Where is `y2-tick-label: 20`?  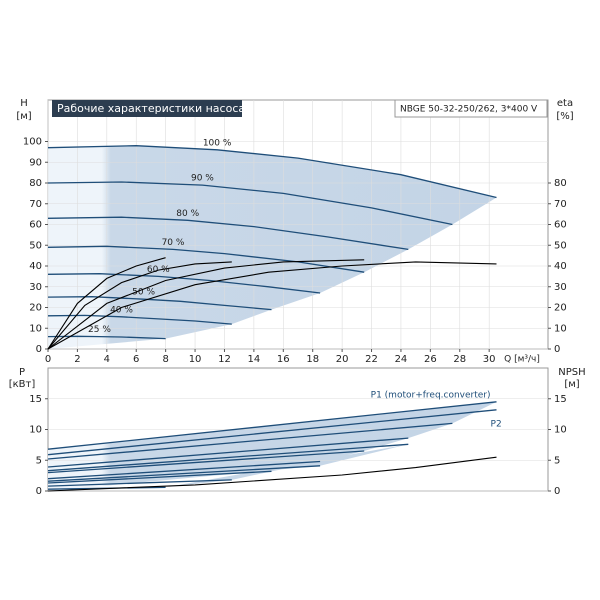
y2-tick-label: 20 is located at coordinates (560, 308).